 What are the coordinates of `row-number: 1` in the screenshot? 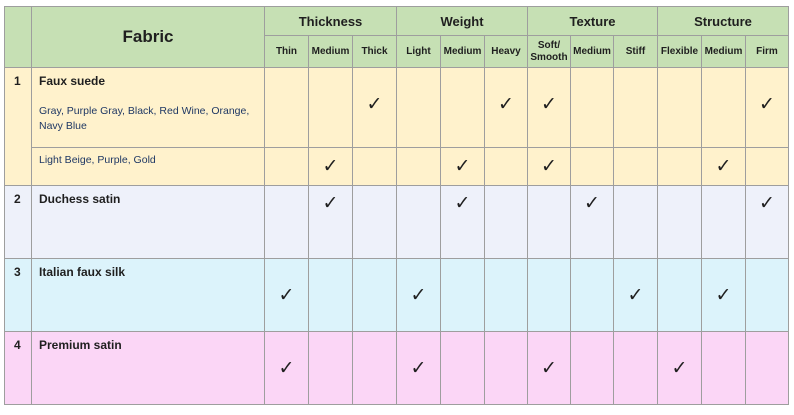 It's located at (18, 126).